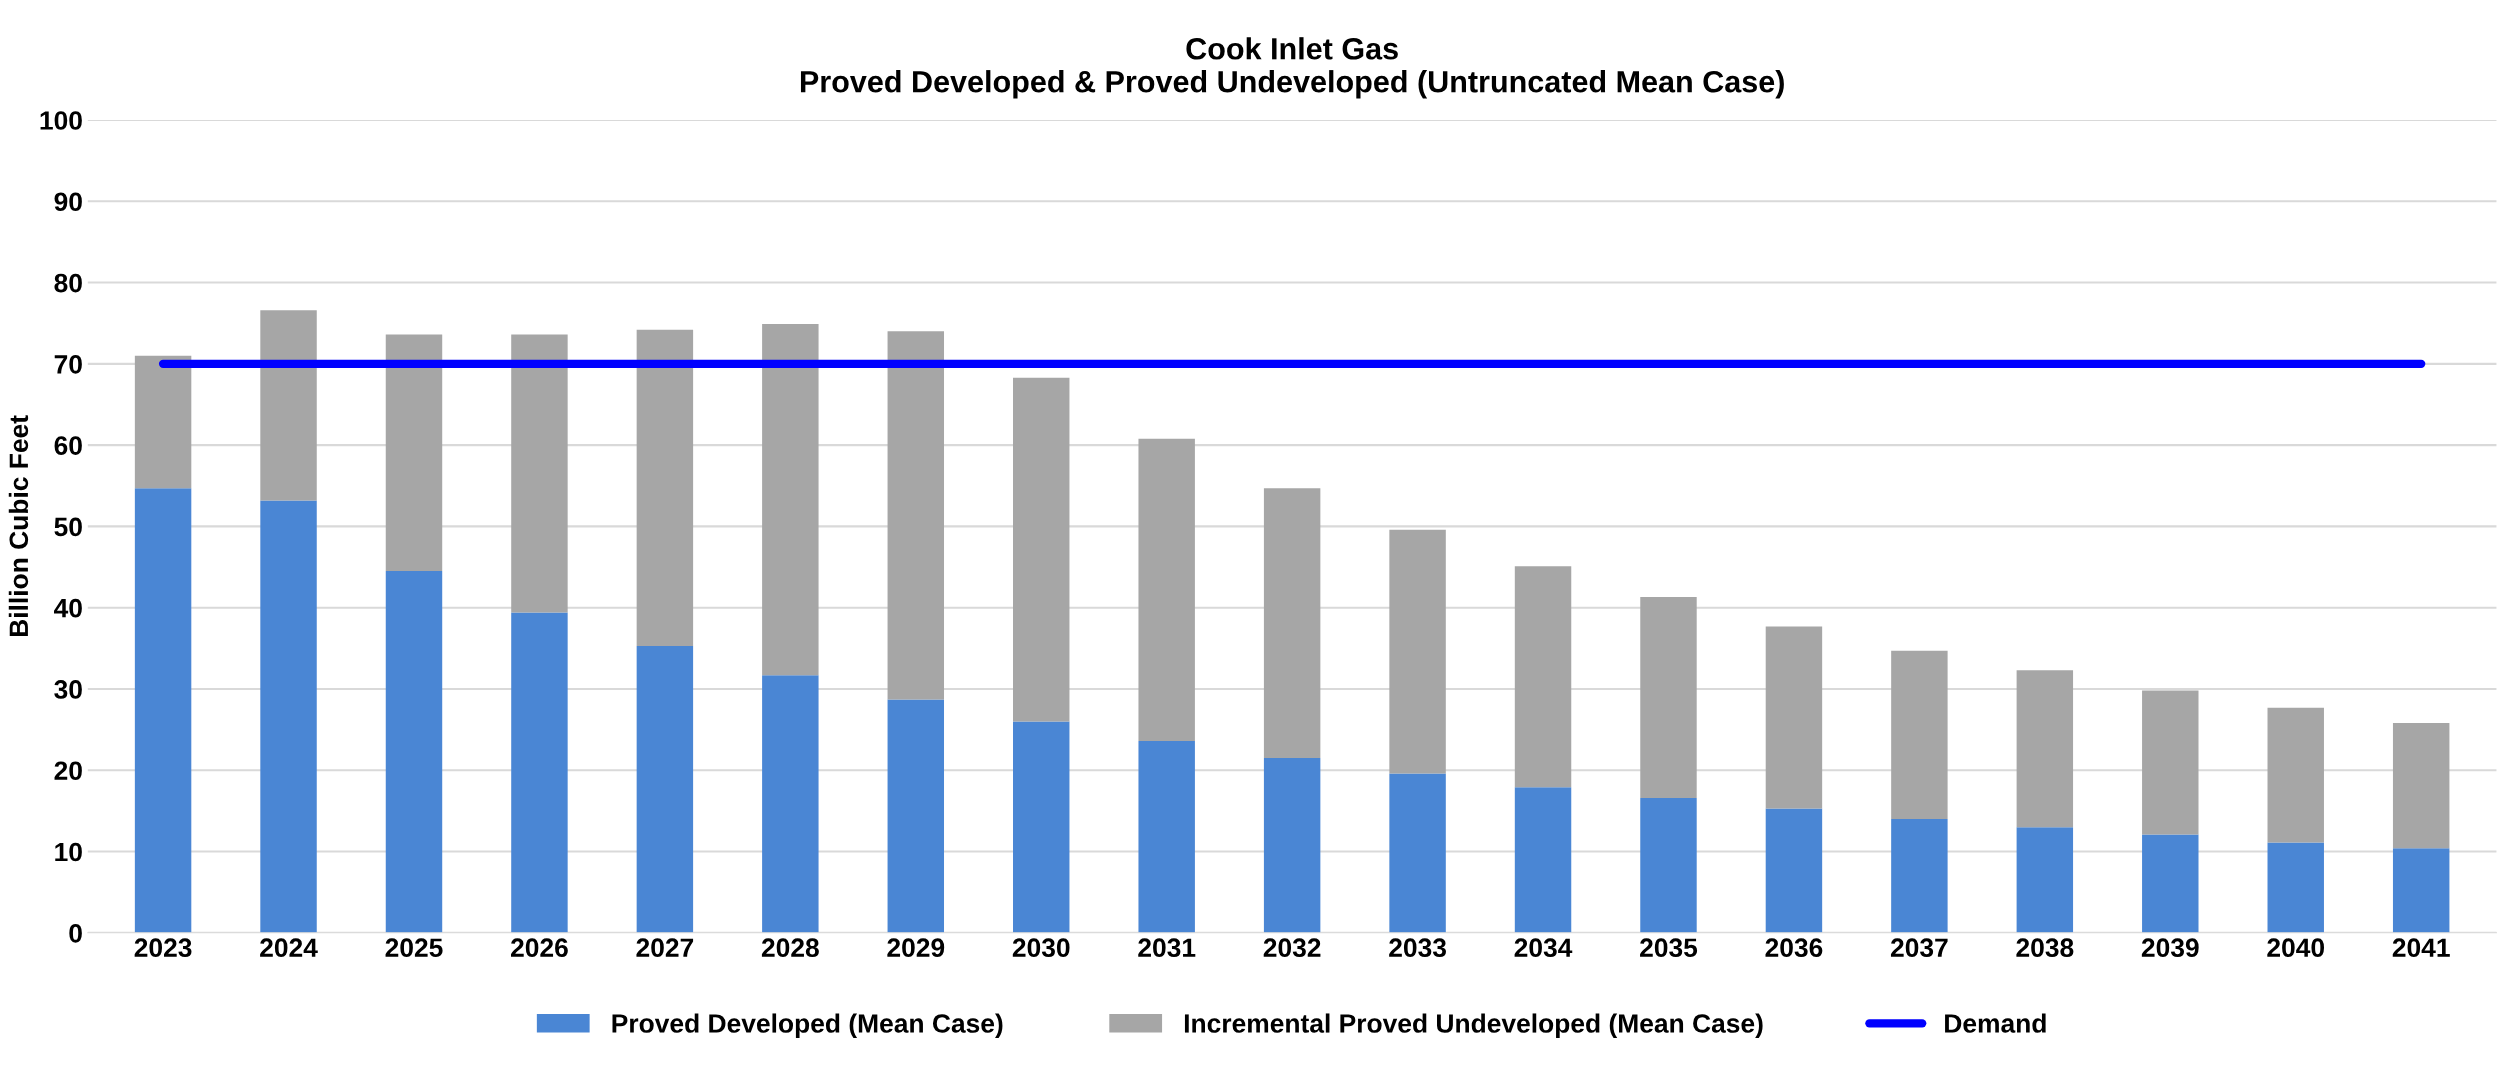 This screenshot has width=2509, height=1091. What do you see at coordinates (289, 948) in the screenshot?
I see `x-tick-label: 2024` at bounding box center [289, 948].